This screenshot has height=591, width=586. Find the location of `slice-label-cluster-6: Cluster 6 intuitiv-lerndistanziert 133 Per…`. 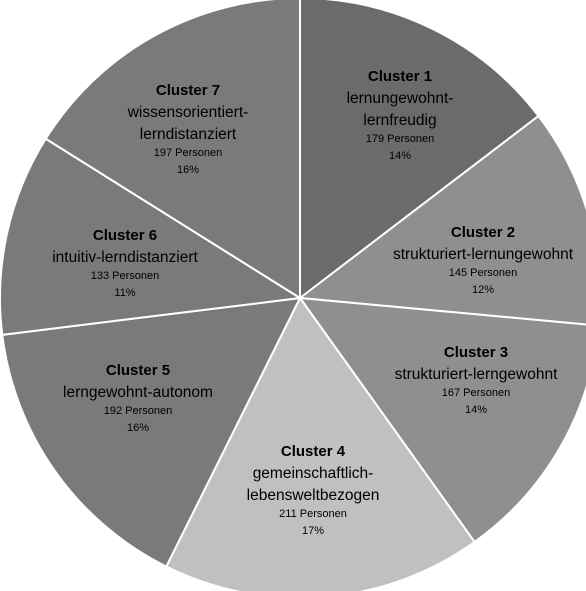

slice-label-cluster-6: Cluster 6 intuitiv-lerndistanziert 133 Per… is located at coordinates (125, 263).